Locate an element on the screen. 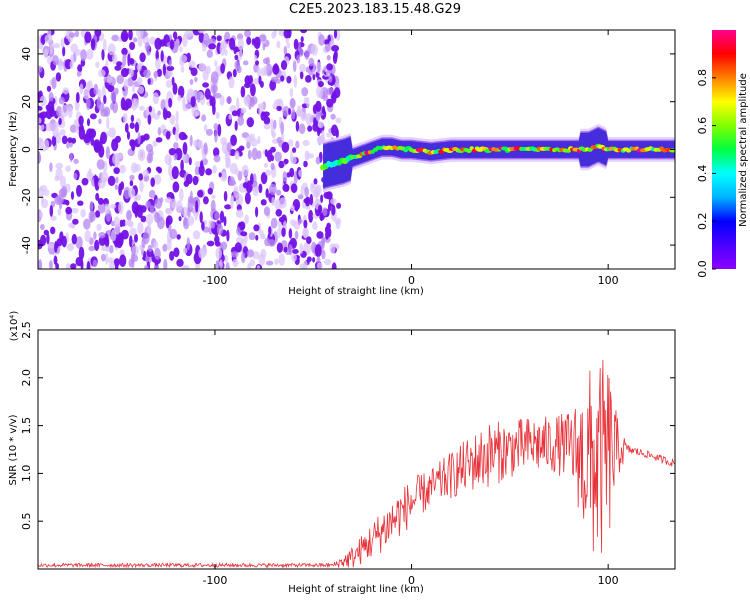  snr-xtick-label: -100 is located at coordinates (214, 580).